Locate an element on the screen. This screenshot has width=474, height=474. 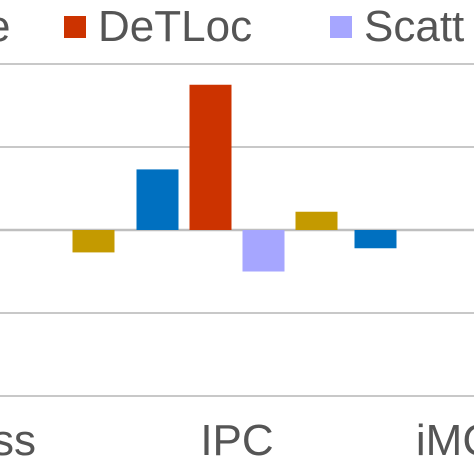
bar-s1-IPC is located at coordinates (210, 157).